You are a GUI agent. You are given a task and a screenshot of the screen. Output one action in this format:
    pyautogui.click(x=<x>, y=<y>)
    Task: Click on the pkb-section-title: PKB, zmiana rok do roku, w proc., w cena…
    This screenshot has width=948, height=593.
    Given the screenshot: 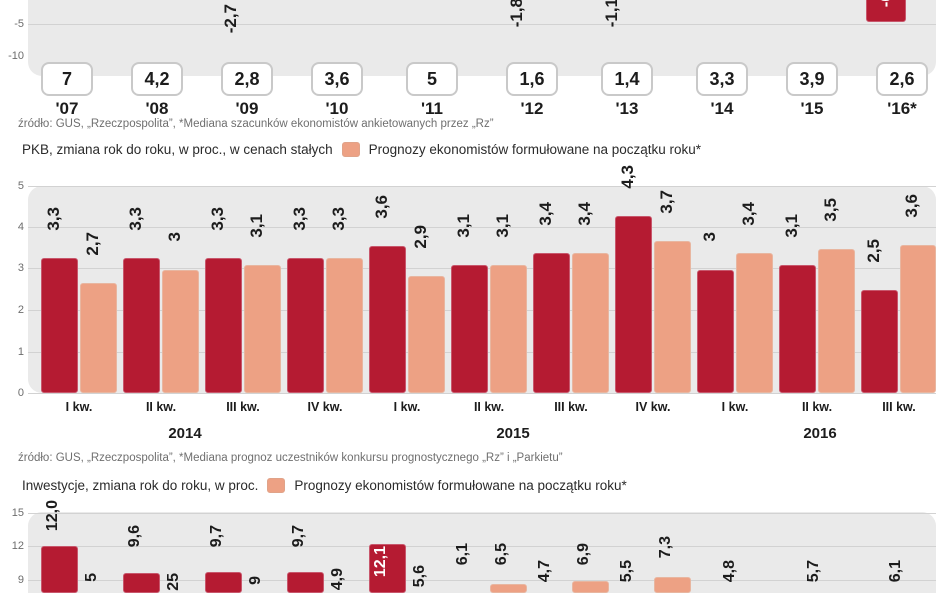 What is the action you would take?
    pyautogui.click(x=177, y=149)
    